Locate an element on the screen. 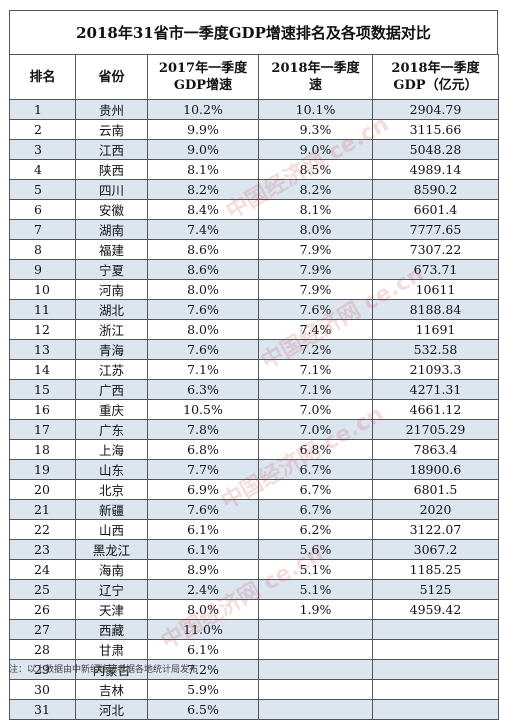 The width and height of the screenshot is (507, 720). cell-growth-2018: 6.7% is located at coordinates (315, 469).